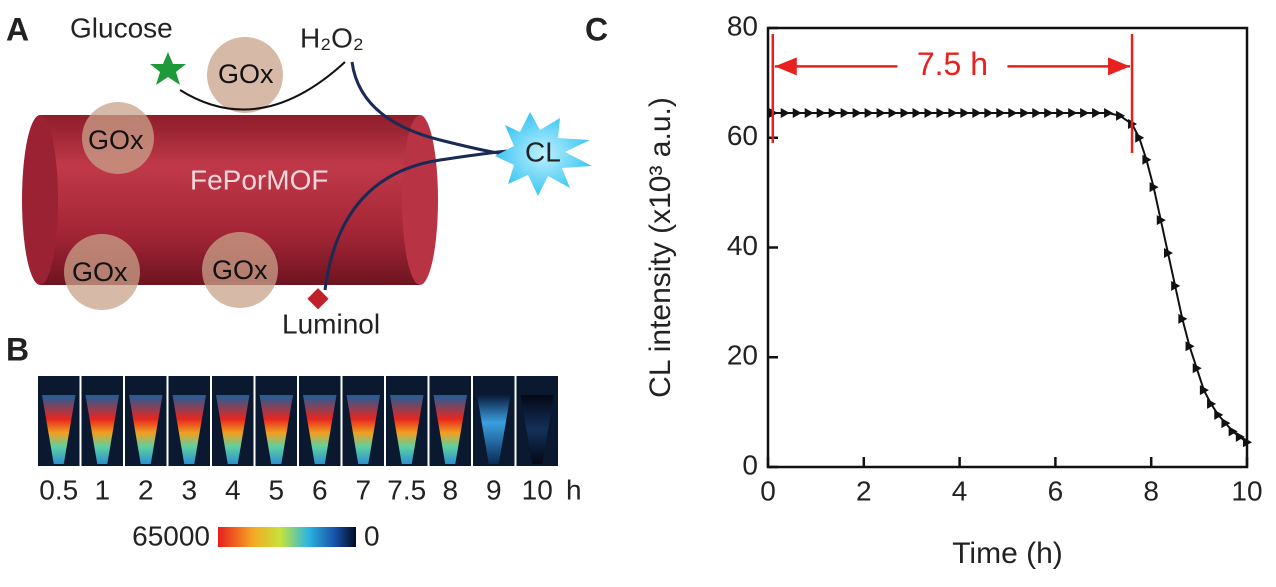 The height and width of the screenshot is (587, 1276). What do you see at coordinates (372, 535) in the screenshot?
I see `scale-label: 0` at bounding box center [372, 535].